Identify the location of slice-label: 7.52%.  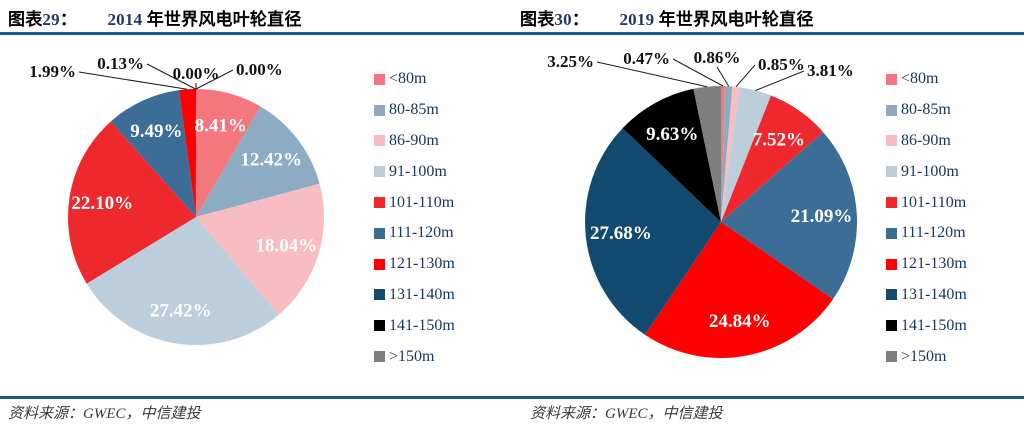
(779, 140).